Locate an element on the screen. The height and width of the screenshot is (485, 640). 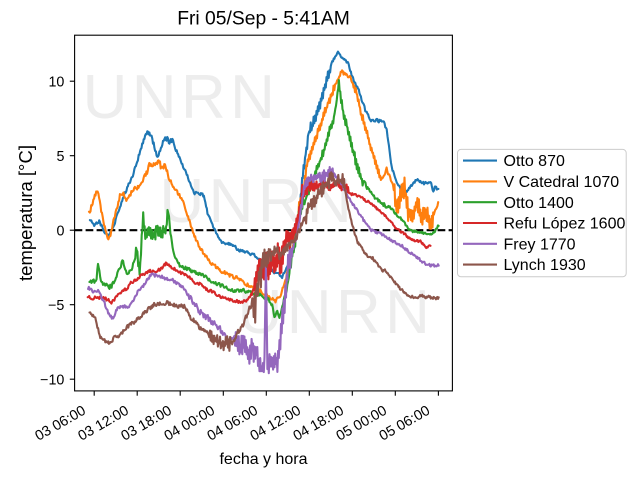
svg-text: temperatura [°C] is located at coordinates (25, 213).